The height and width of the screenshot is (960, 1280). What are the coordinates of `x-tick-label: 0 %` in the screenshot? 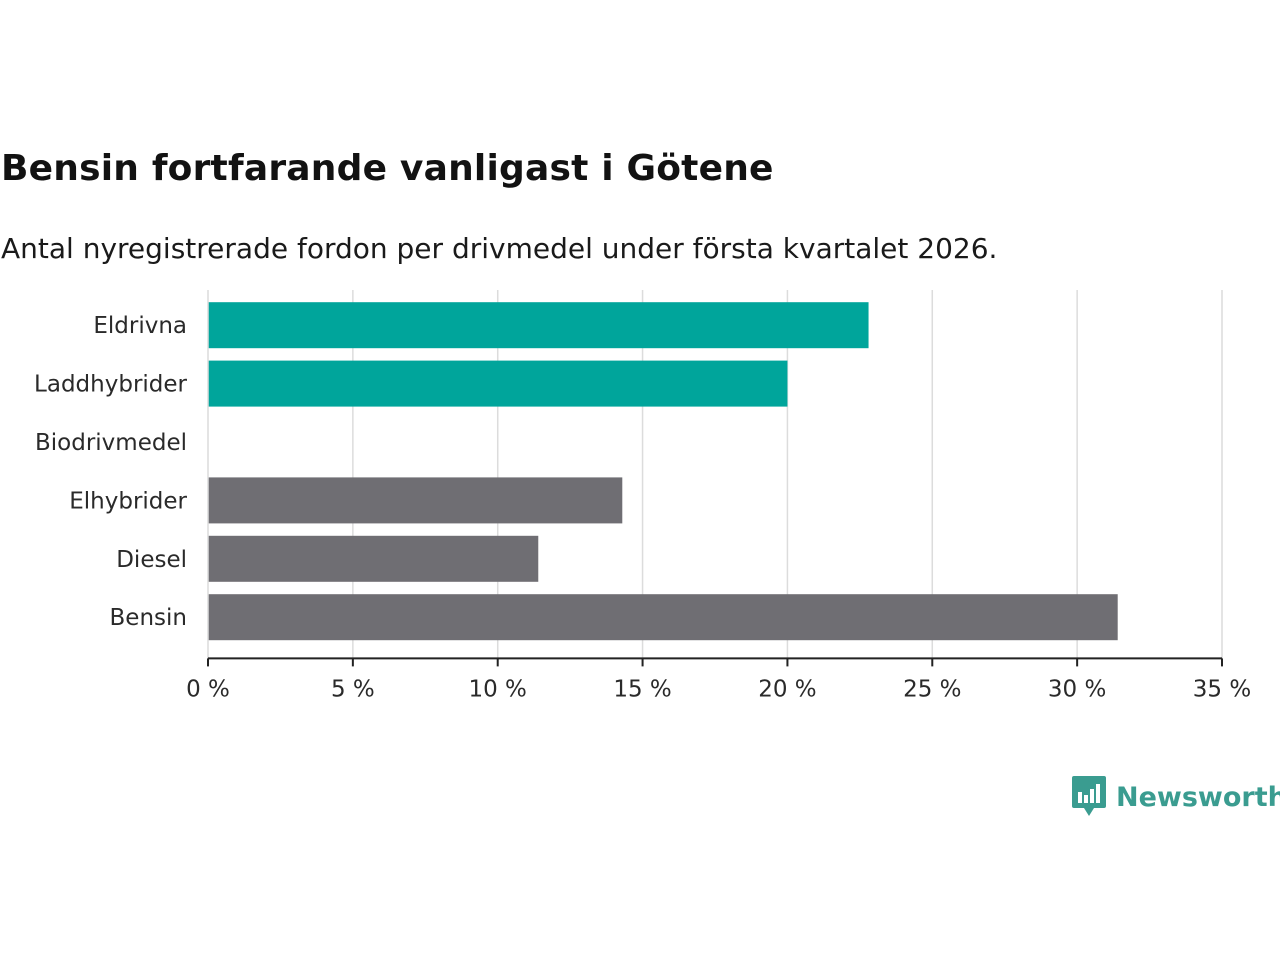 It's located at (208, 689).